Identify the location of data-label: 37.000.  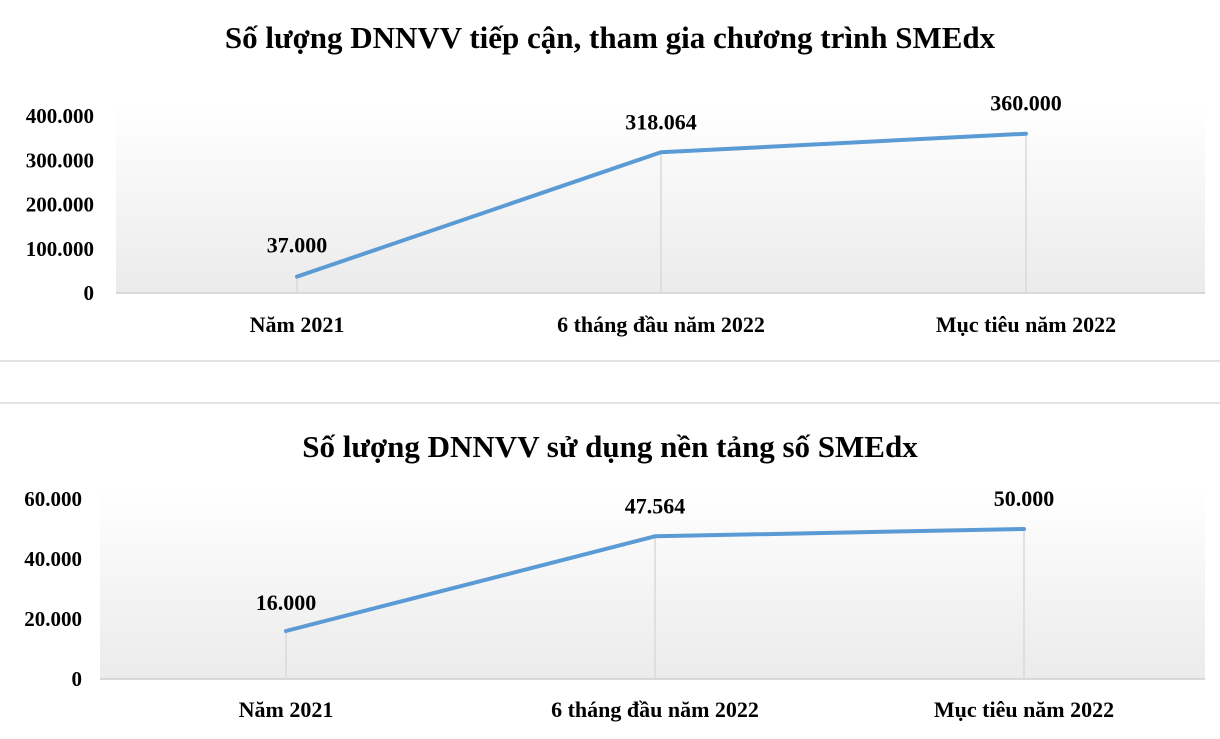
(297, 245).